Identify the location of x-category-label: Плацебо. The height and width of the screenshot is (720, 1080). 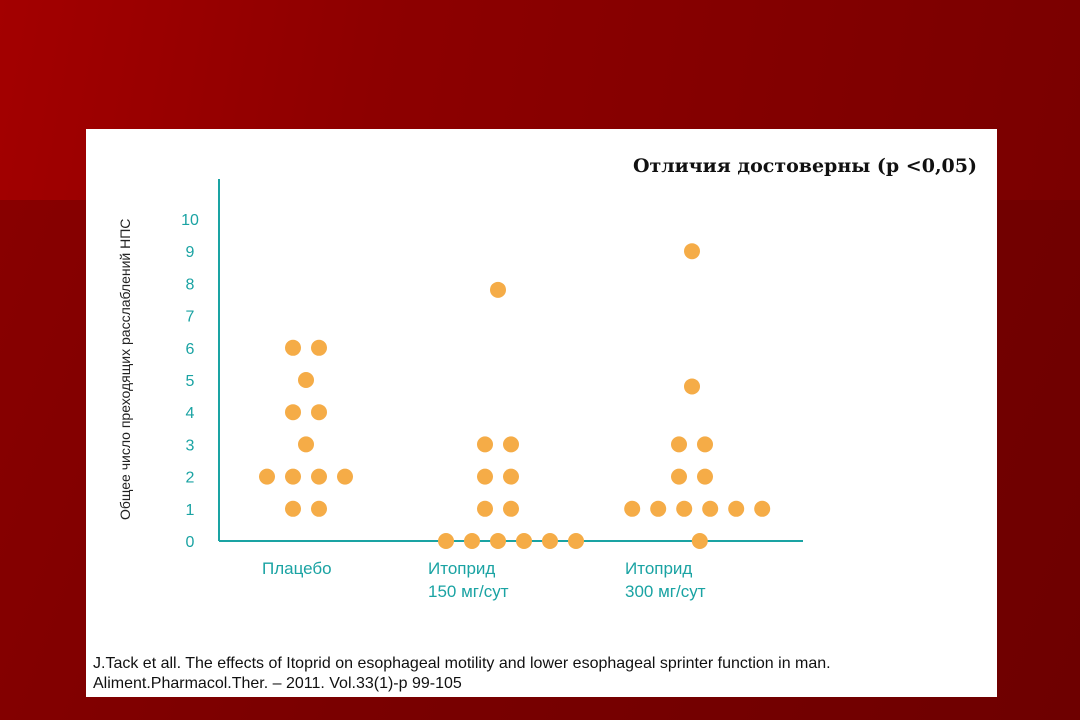
(297, 568).